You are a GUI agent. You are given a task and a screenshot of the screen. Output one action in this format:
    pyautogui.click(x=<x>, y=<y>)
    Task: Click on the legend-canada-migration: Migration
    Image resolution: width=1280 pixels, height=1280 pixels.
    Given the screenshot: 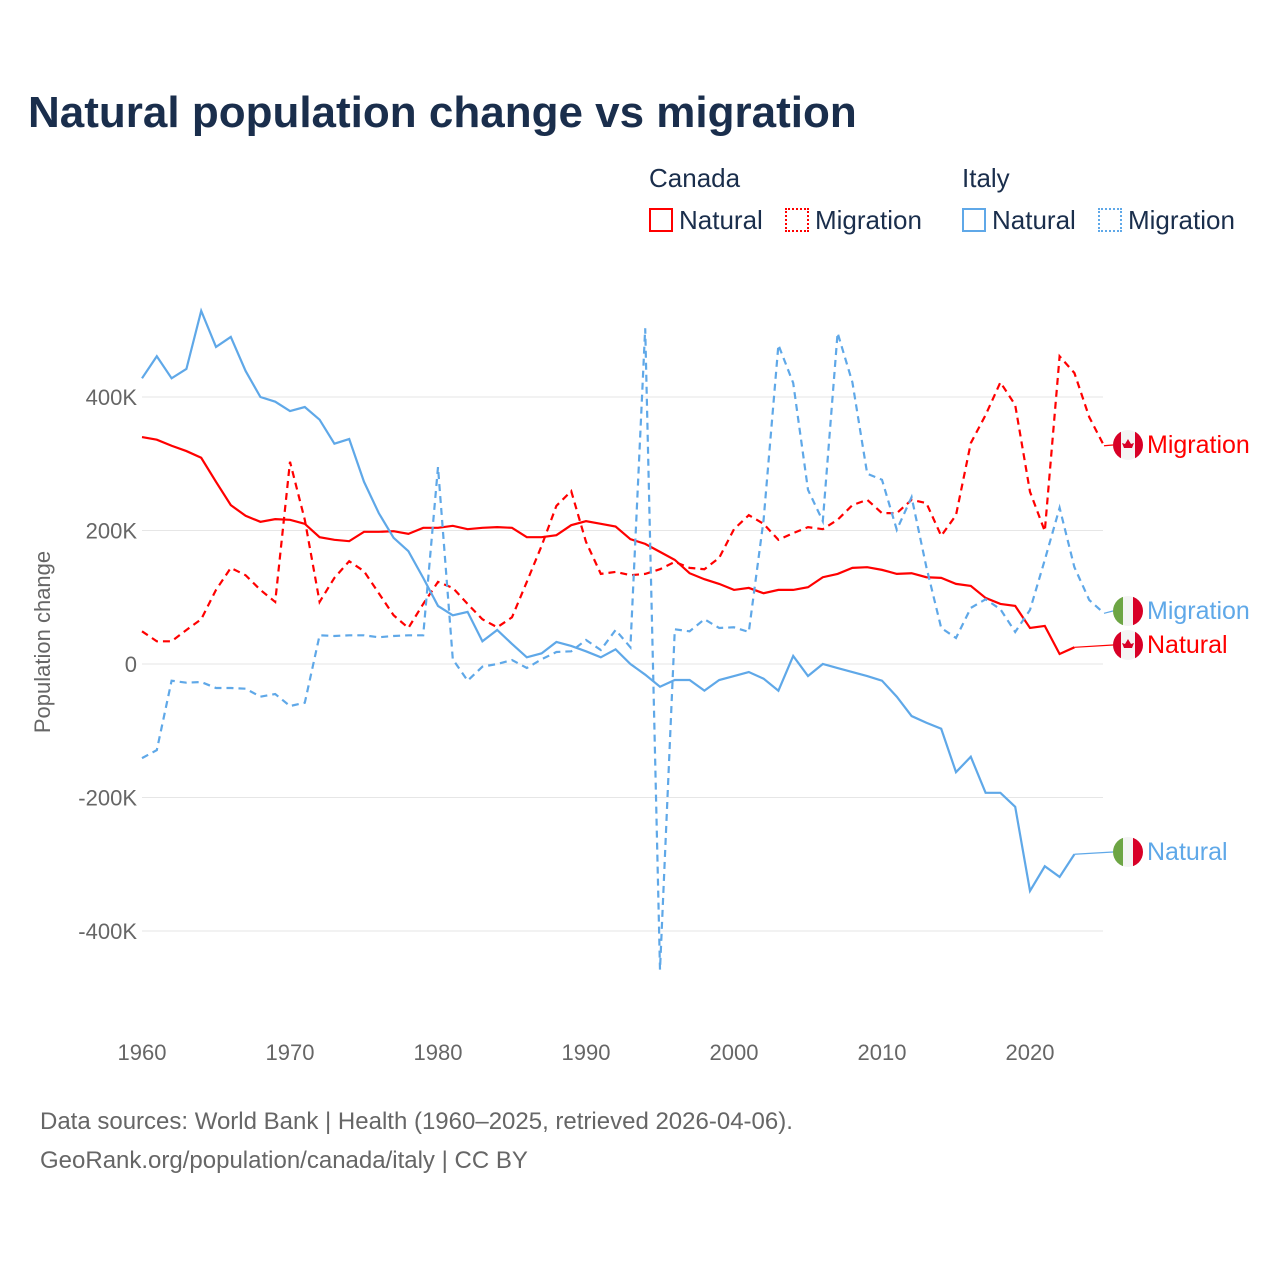 What is the action you would take?
    pyautogui.click(x=853, y=220)
    